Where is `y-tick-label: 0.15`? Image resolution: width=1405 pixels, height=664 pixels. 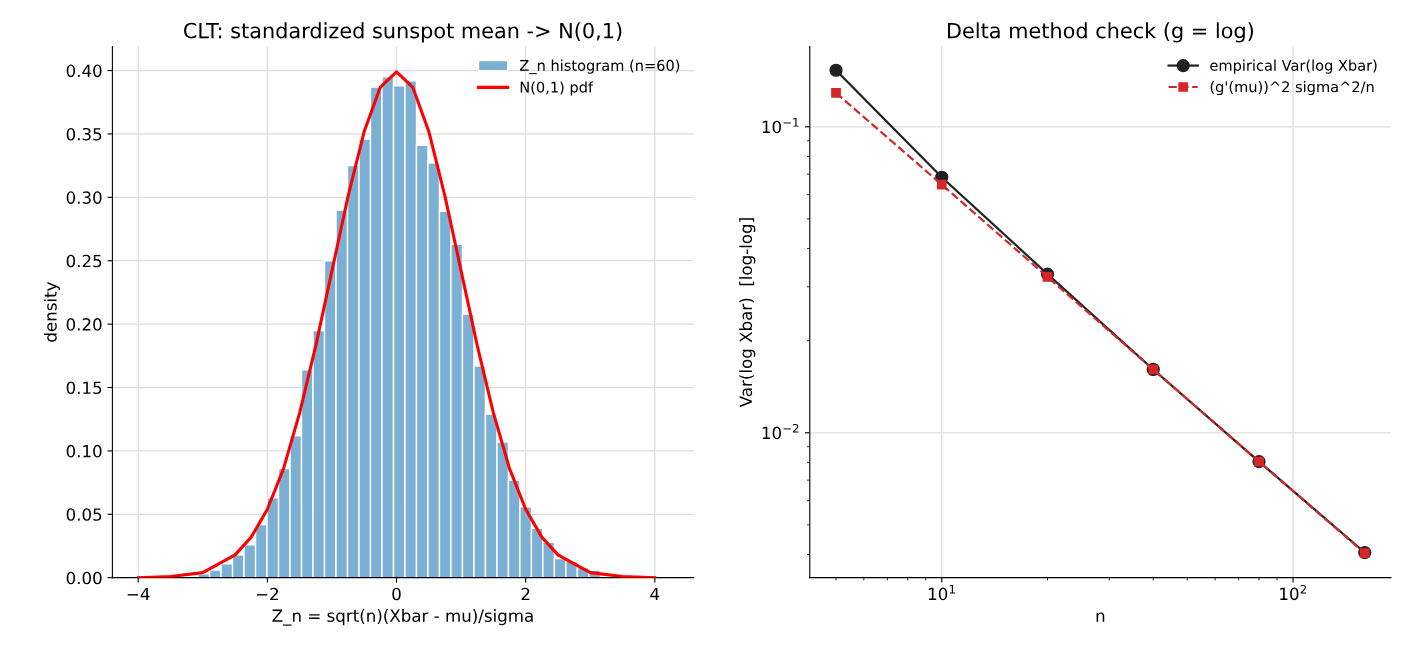
y-tick-label: 0.15 is located at coordinates (84, 388).